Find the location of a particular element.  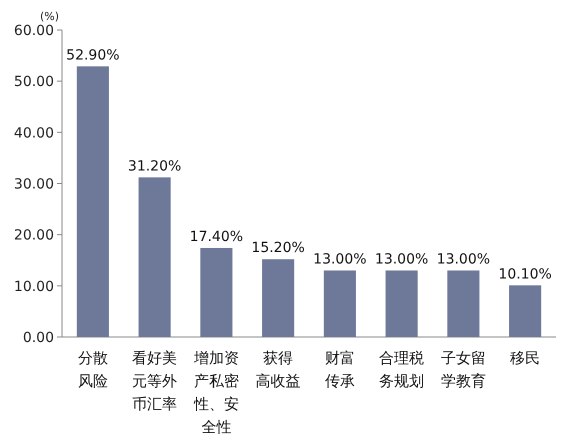

x-tick-label: 移民 is located at coordinates (525, 358).